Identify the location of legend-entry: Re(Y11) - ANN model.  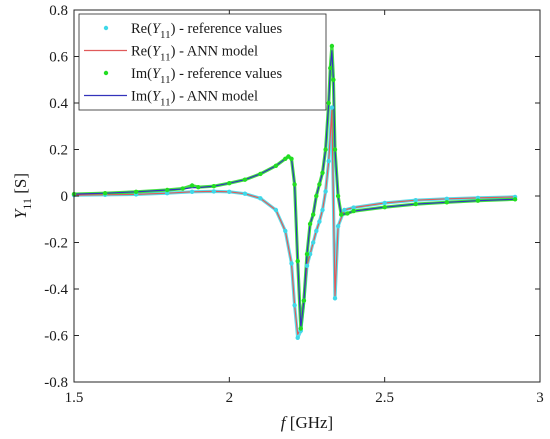
(171, 54).